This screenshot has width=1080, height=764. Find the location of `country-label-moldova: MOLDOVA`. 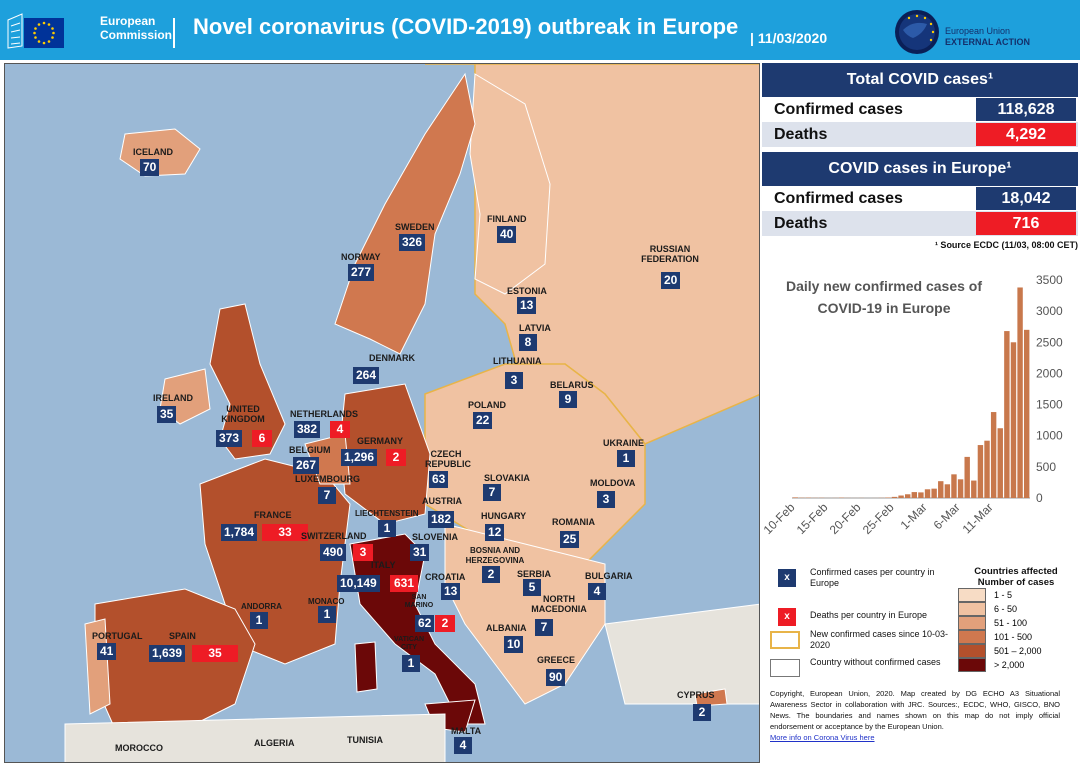

country-label-moldova: MOLDOVA is located at coordinates (613, 483).